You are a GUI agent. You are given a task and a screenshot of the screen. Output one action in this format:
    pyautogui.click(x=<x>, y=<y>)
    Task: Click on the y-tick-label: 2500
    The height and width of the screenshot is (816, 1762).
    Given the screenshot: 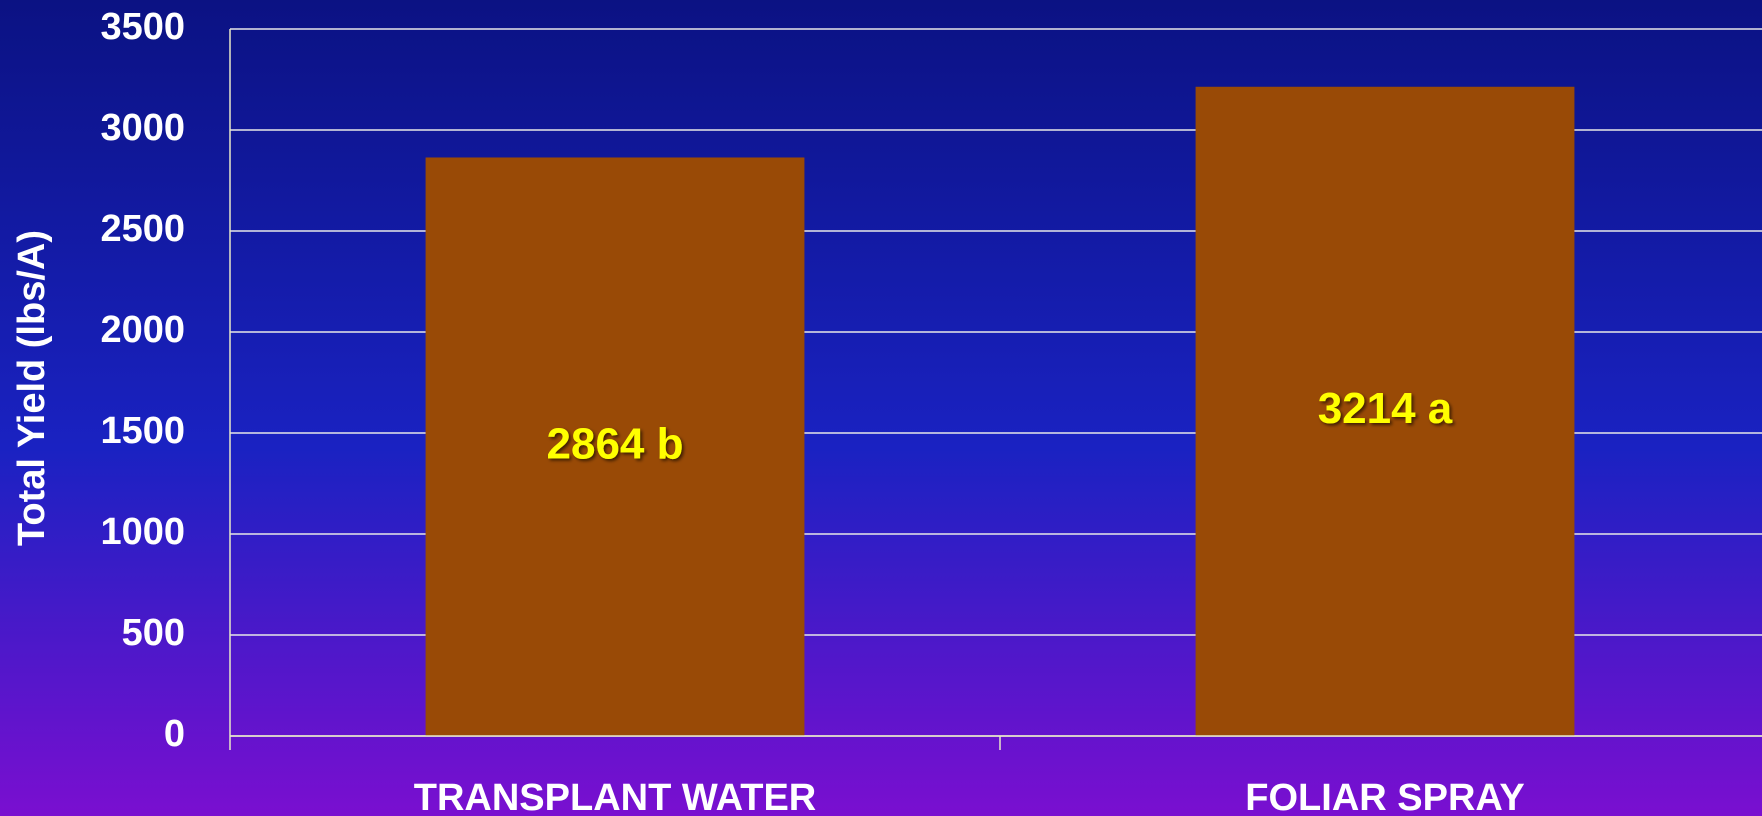 What is the action you would take?
    pyautogui.click(x=142, y=229)
    